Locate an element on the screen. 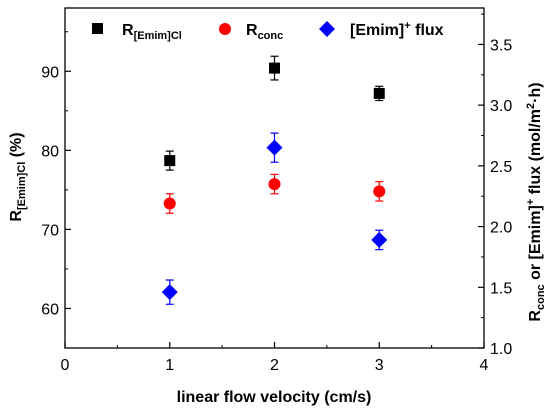  x-tick-label: 2 is located at coordinates (274, 365).